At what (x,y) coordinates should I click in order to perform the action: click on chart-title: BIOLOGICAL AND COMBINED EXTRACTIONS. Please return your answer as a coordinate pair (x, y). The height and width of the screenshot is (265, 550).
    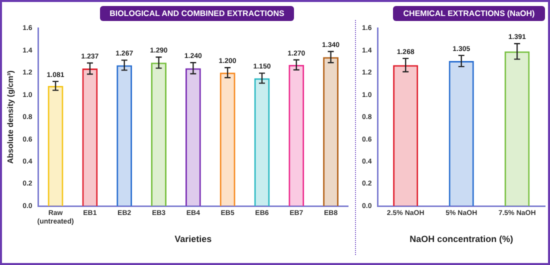
    Looking at the image, I should click on (197, 13).